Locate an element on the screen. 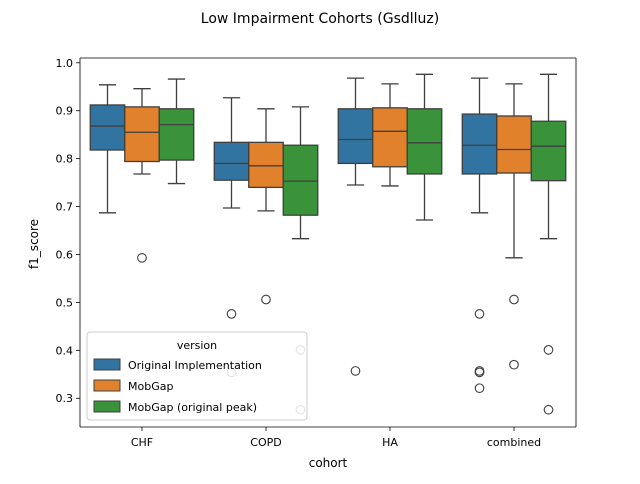 The image size is (640, 484). x-axis-label: cohort is located at coordinates (328, 463).